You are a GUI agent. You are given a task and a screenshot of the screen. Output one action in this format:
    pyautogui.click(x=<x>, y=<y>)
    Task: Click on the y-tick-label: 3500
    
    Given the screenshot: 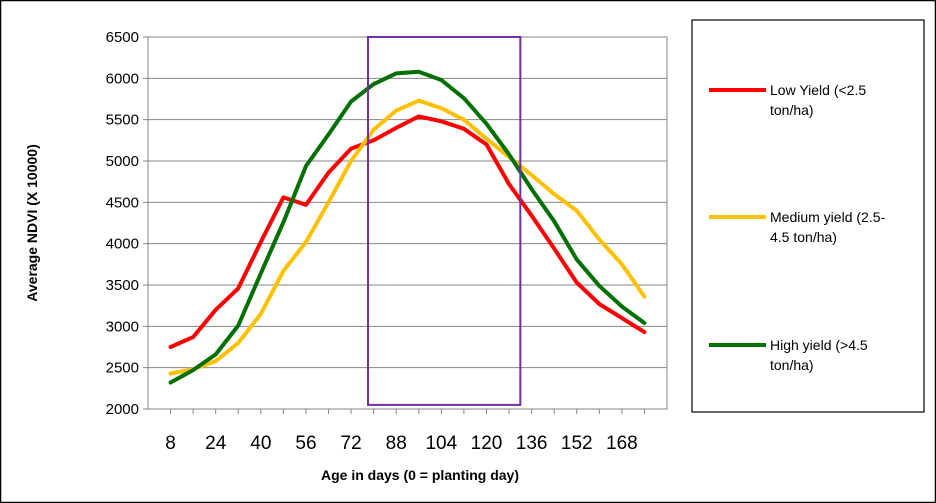 What is the action you would take?
    pyautogui.click(x=122, y=285)
    